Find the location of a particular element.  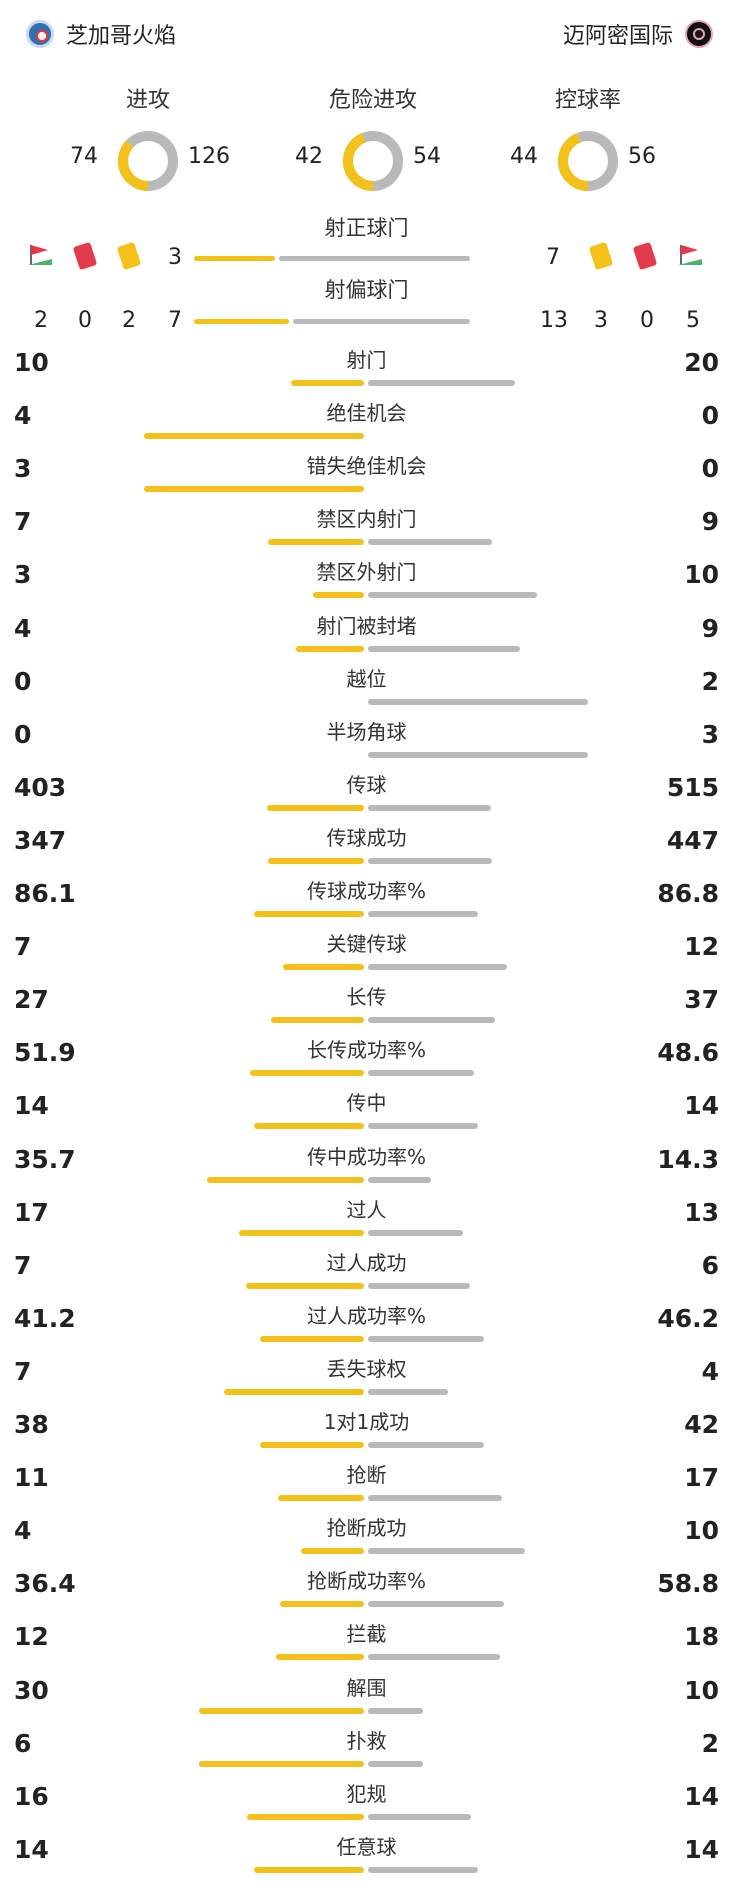

stat-away-value: 86.8 is located at coordinates (688, 893).